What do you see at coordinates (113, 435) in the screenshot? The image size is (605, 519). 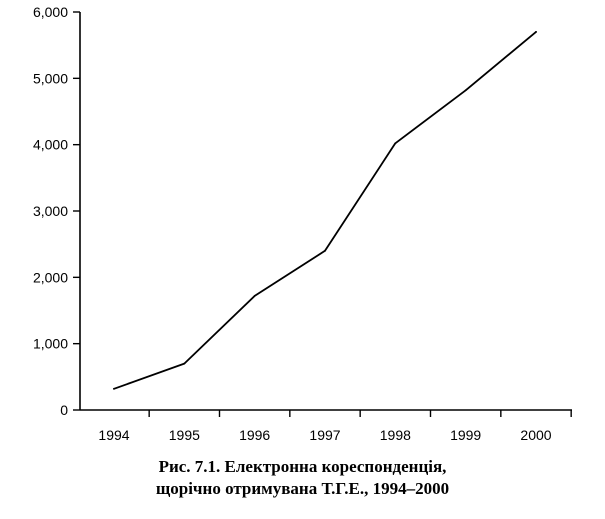 I see `x-tick-label: 1994` at bounding box center [113, 435].